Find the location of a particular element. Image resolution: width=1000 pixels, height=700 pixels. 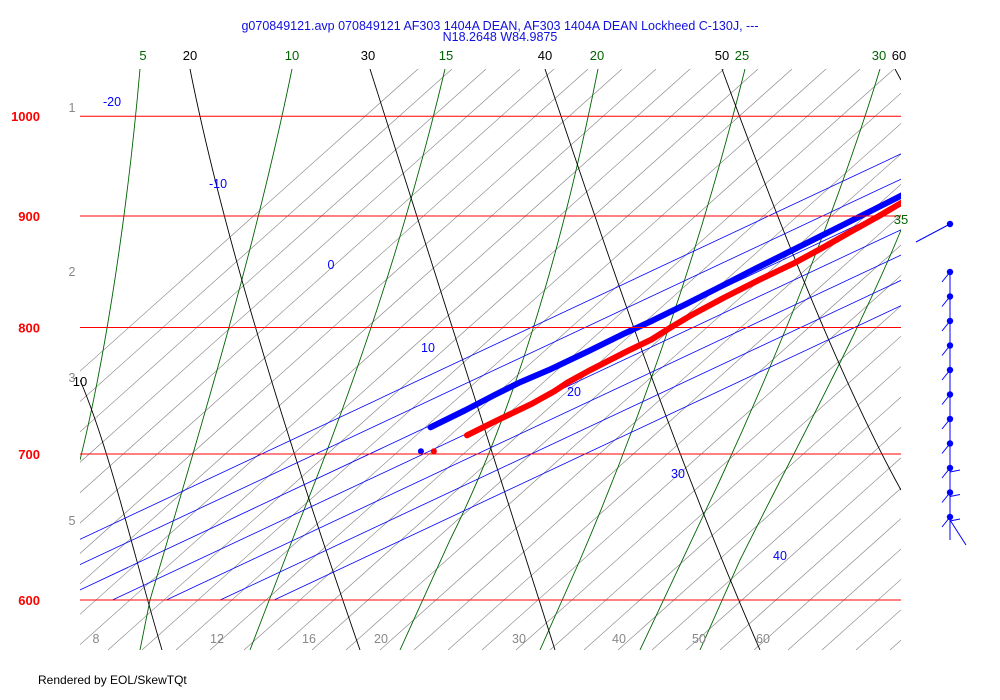

isobar-label: 800 is located at coordinates (29, 328).